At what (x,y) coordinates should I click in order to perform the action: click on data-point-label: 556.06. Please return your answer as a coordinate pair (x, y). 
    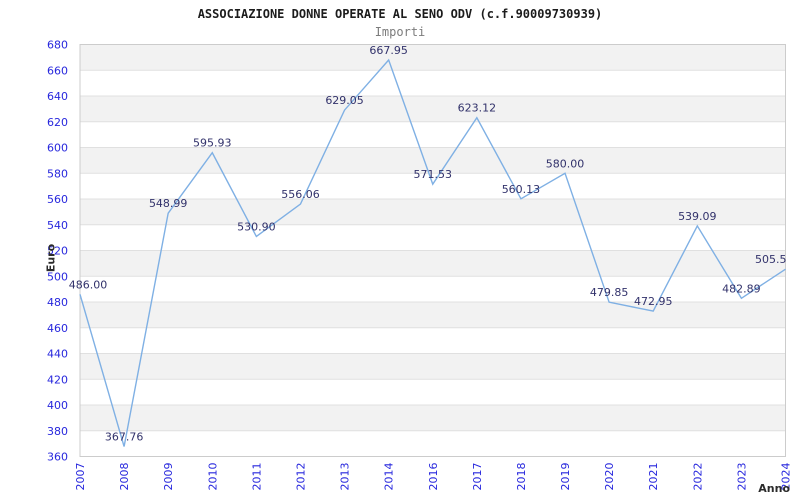
    Looking at the image, I should click on (300, 194).